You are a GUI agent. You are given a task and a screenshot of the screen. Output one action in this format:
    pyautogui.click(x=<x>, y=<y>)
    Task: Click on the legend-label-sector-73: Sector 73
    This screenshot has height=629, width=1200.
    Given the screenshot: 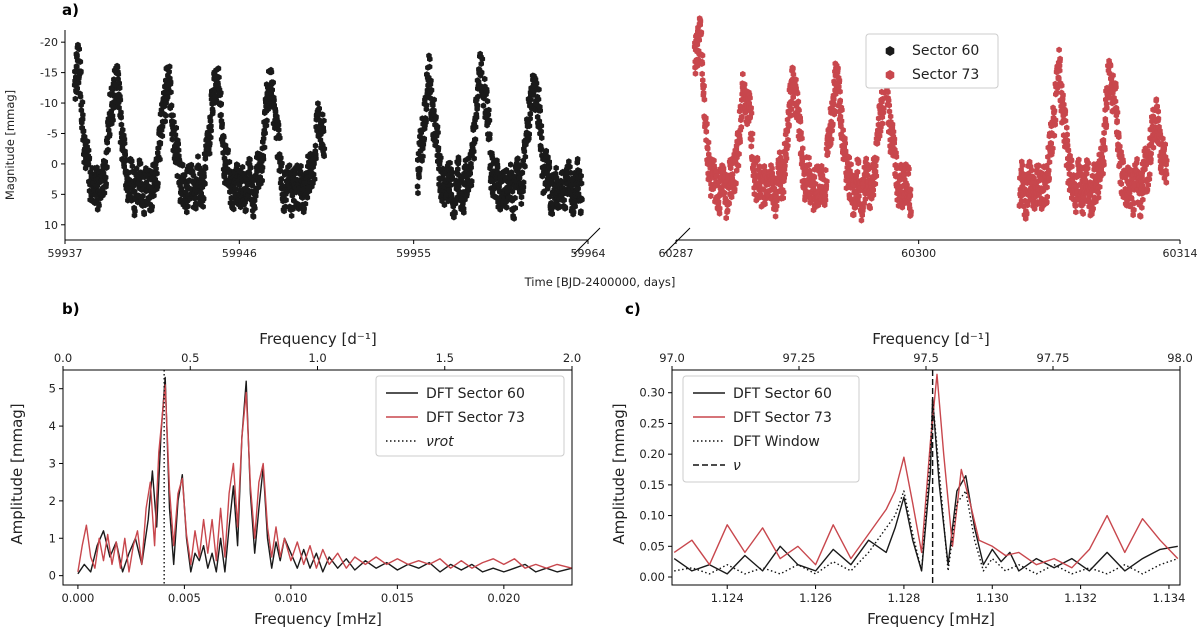 What is the action you would take?
    pyautogui.click(x=945, y=75)
    